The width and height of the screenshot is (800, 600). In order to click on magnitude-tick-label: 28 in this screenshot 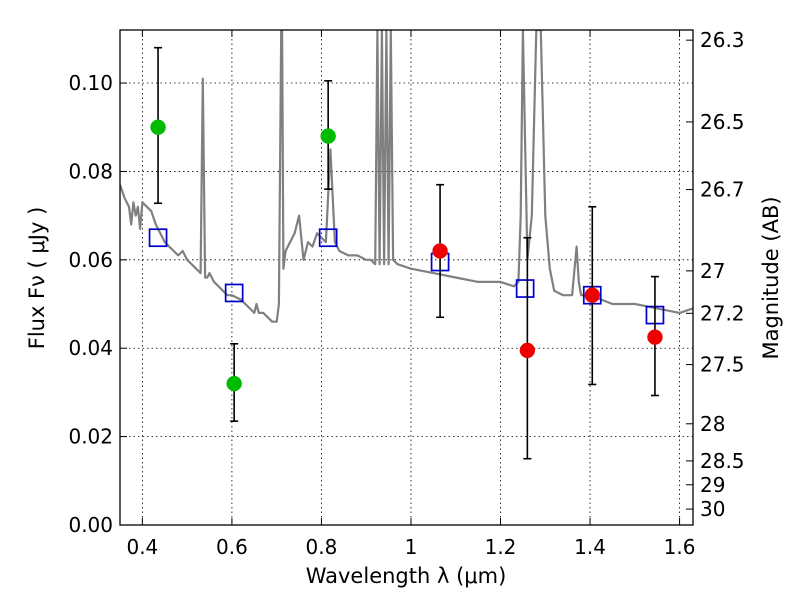, I will do `click(712, 424)`.